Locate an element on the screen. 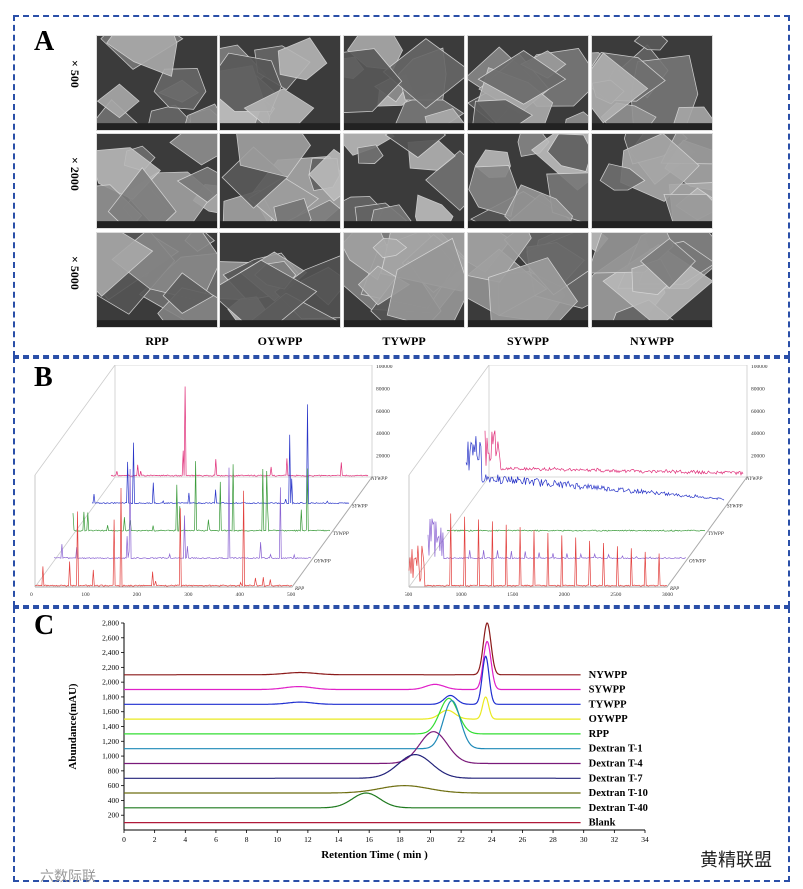  x-tick-label: 20 is located at coordinates (431, 839).